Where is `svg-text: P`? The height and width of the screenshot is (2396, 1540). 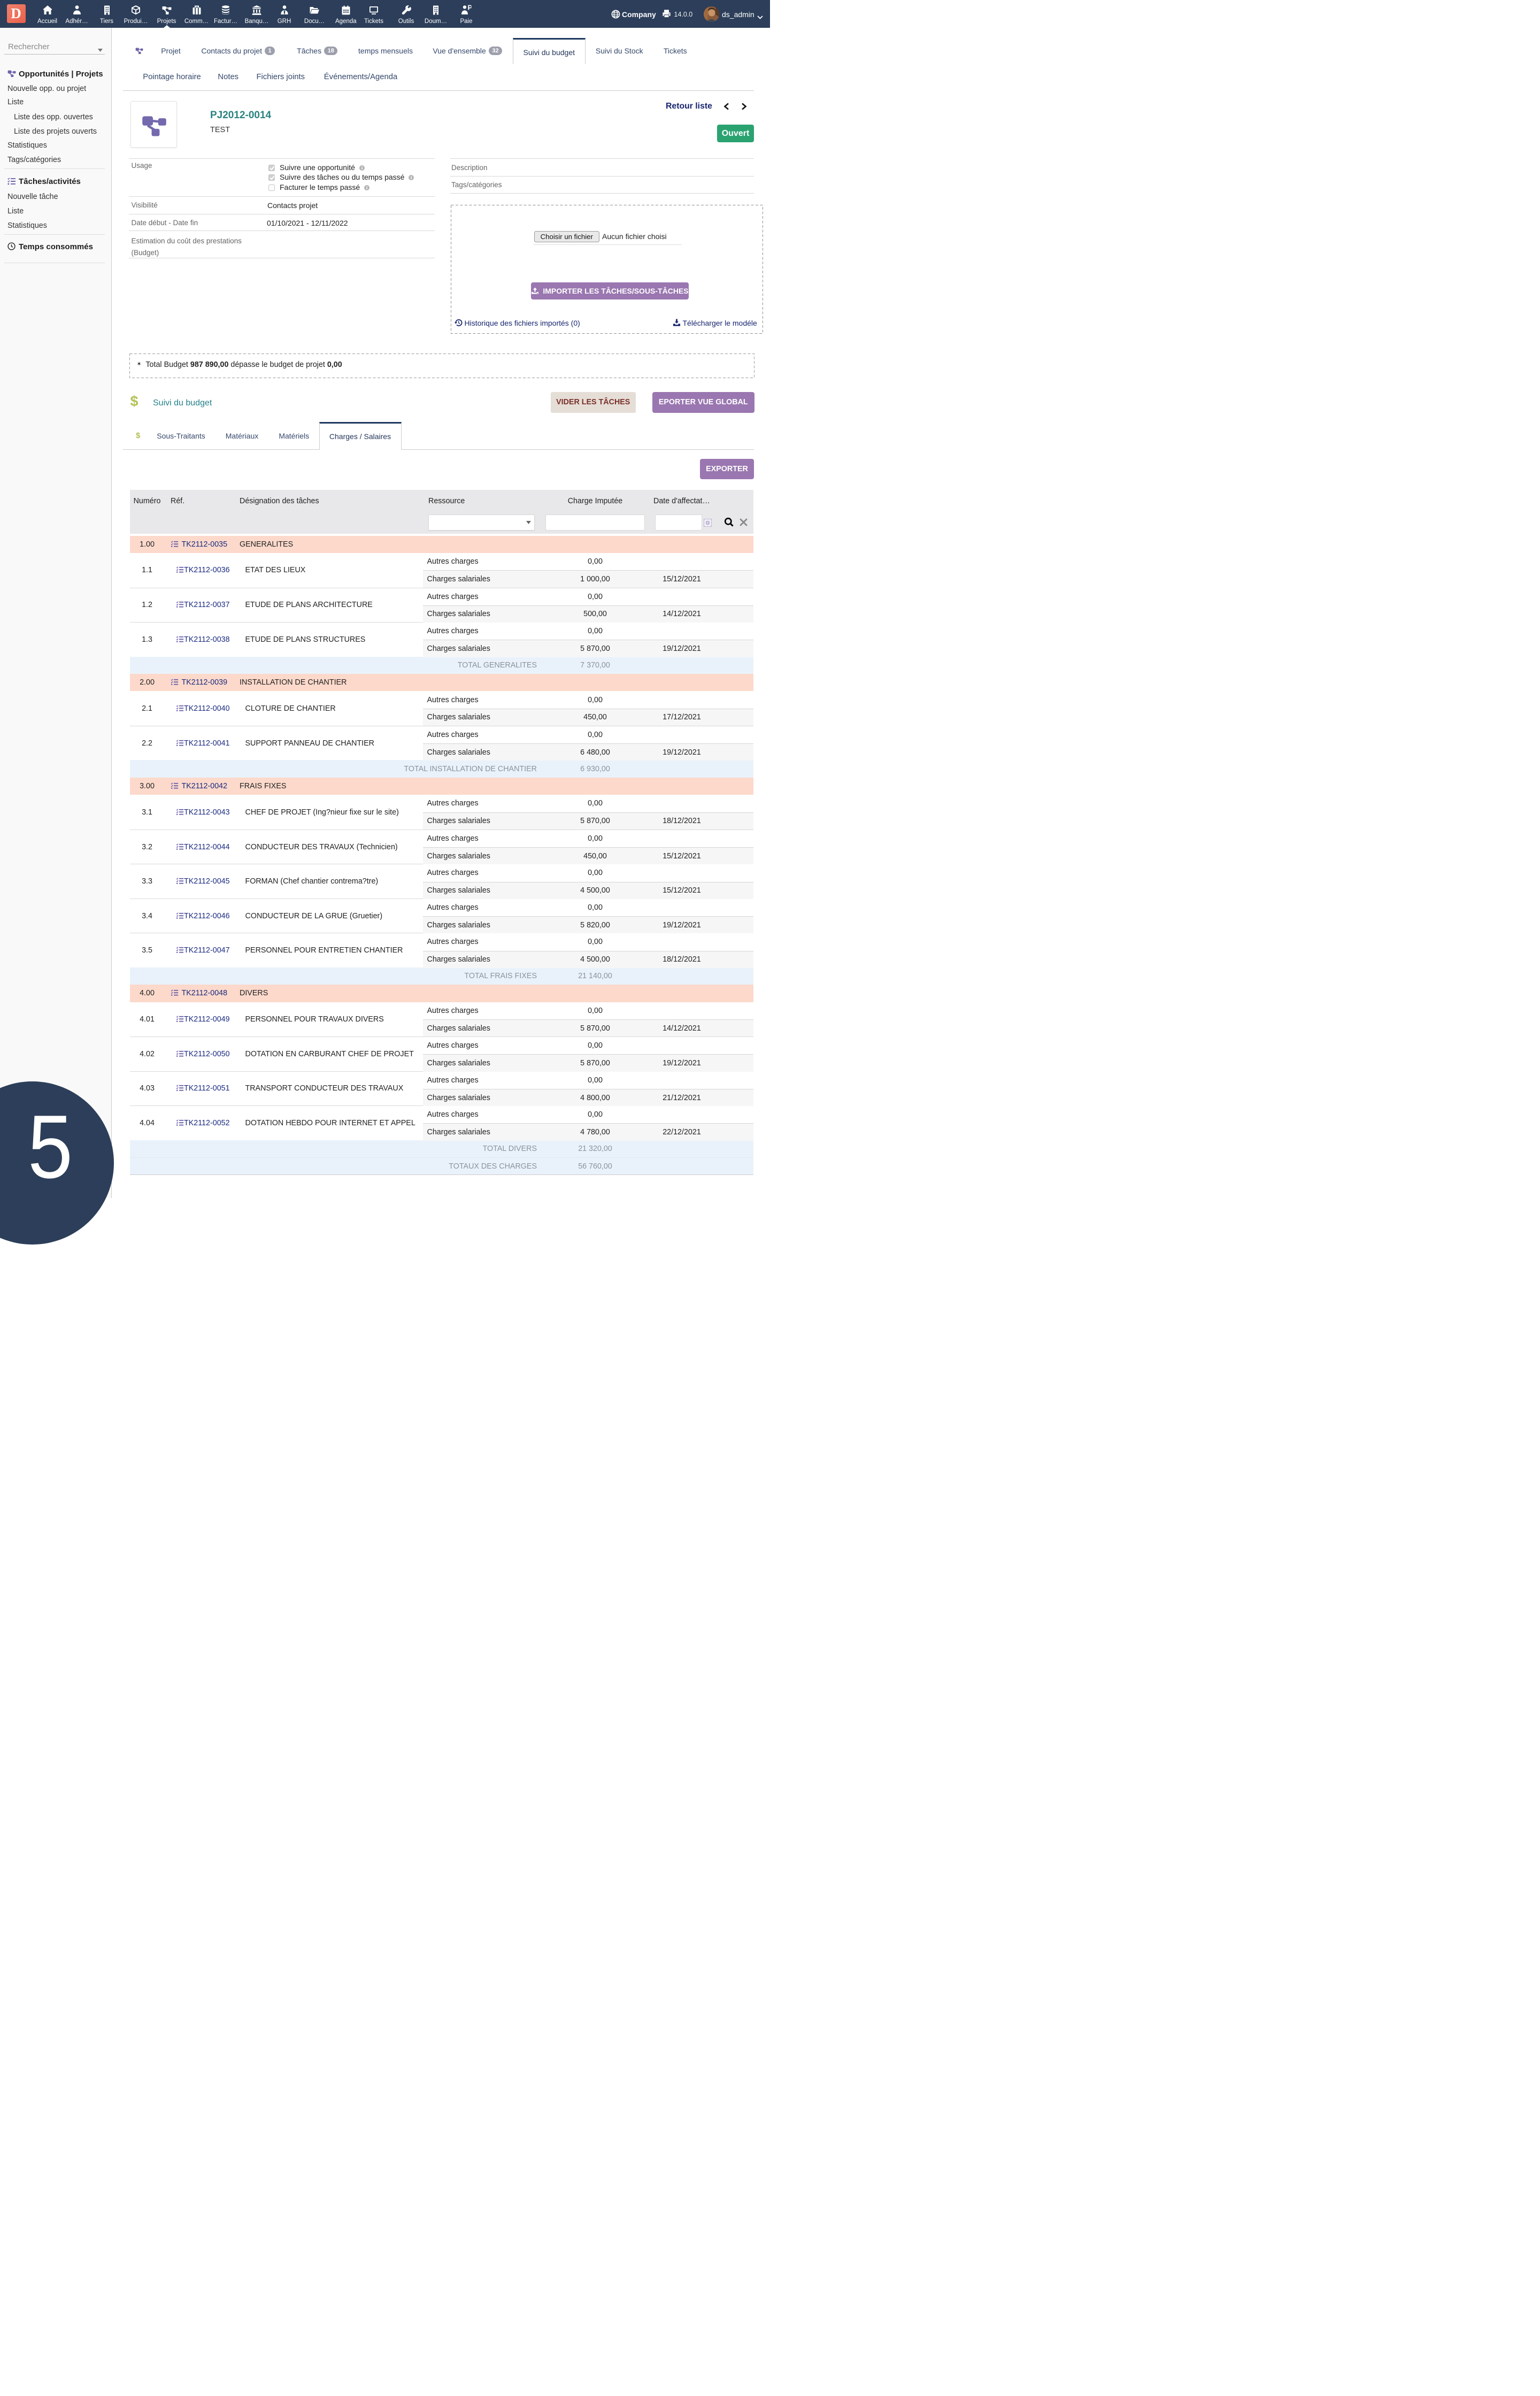 svg-text: P is located at coordinates (470, 8).